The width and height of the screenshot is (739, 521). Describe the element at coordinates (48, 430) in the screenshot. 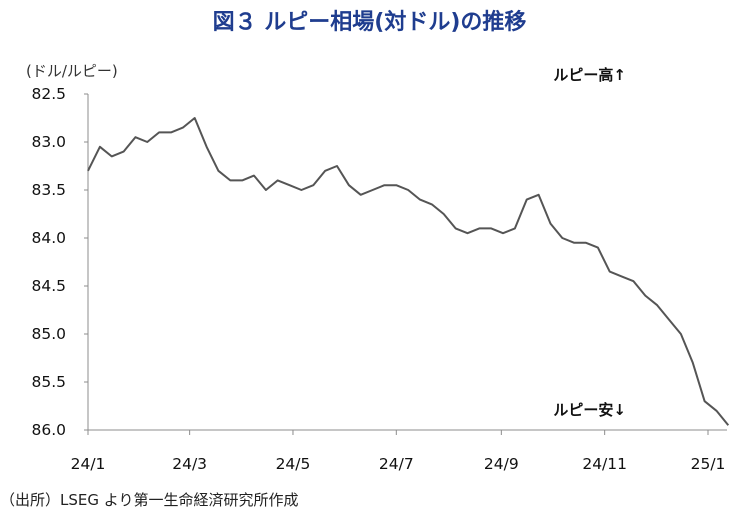

I see `y-tick-label: 86.0` at that location.